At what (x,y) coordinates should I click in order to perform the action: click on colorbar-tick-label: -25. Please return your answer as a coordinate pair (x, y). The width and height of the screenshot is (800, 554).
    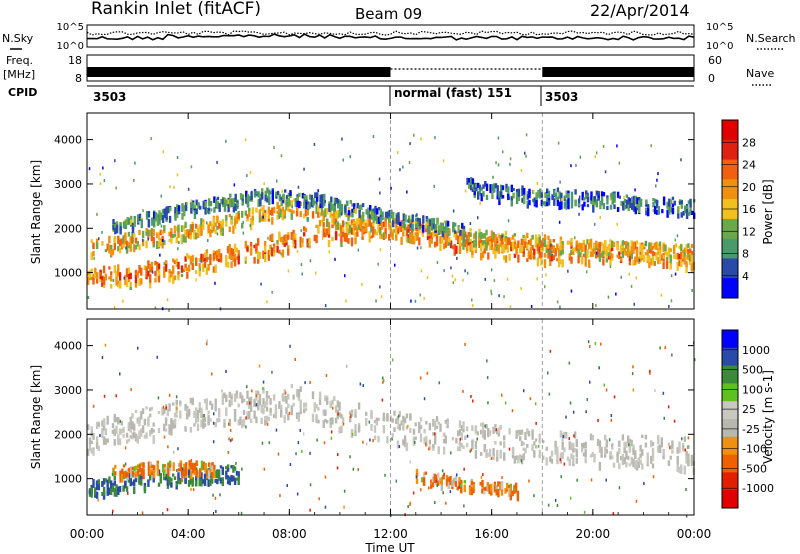
    Looking at the image, I should click on (751, 429).